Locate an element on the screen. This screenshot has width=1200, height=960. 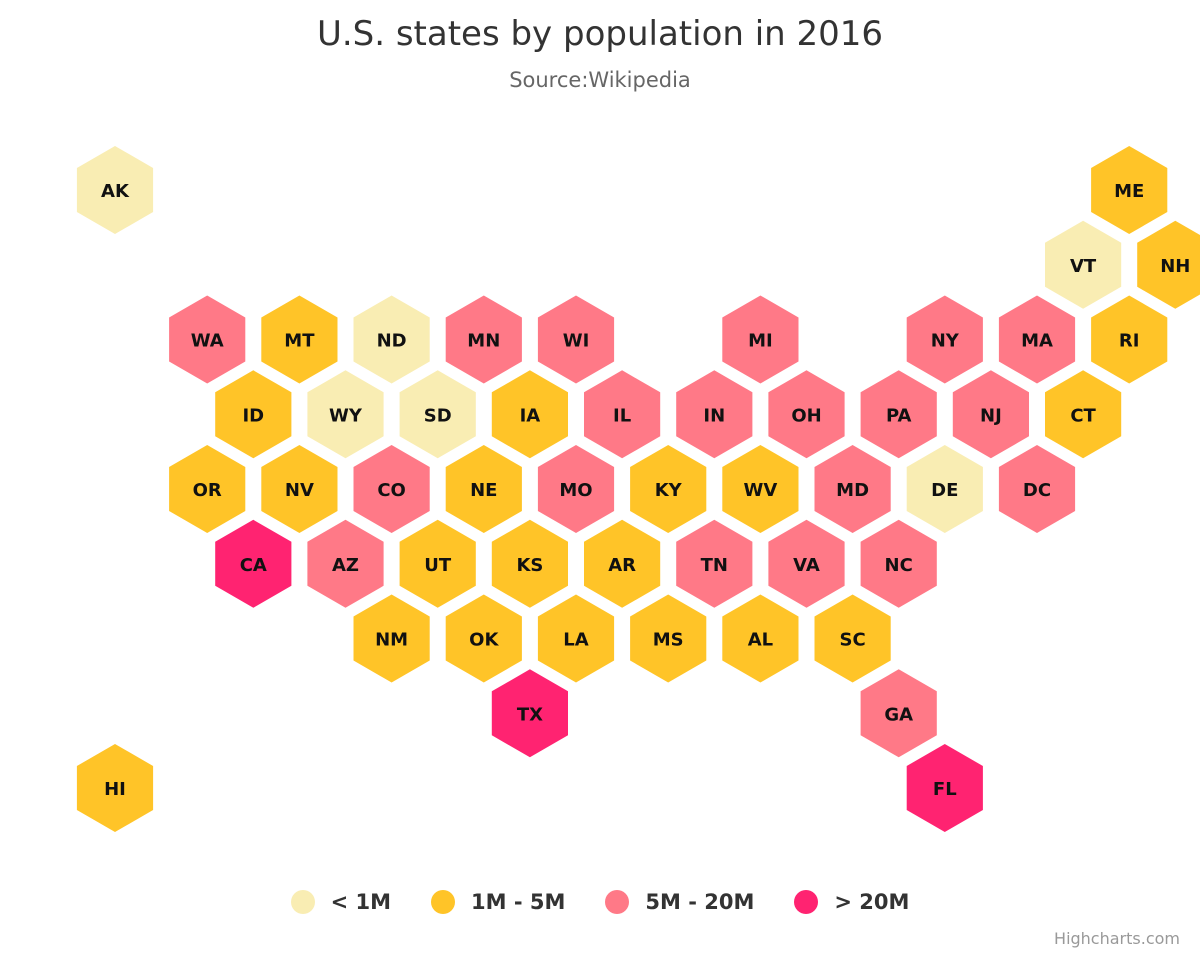
state-hex-me is located at coordinates (1129, 190).